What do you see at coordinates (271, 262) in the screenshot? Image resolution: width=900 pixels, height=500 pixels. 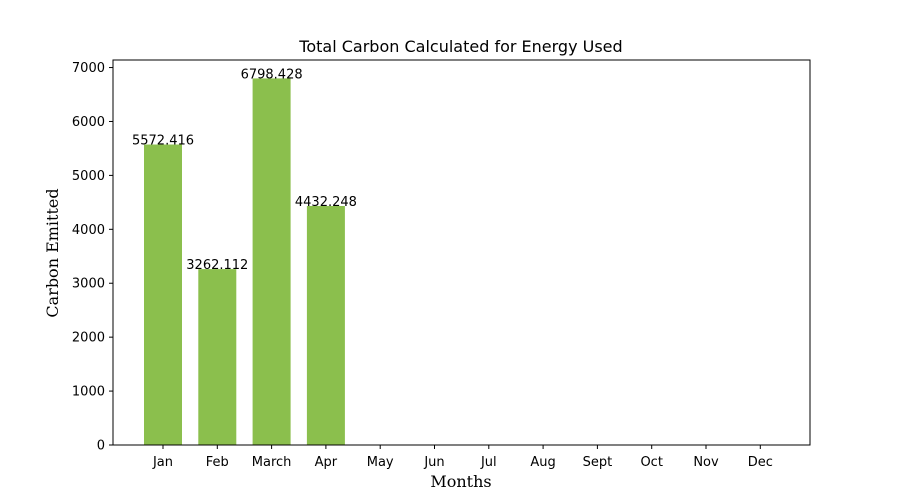 I see `bar-march` at bounding box center [271, 262].